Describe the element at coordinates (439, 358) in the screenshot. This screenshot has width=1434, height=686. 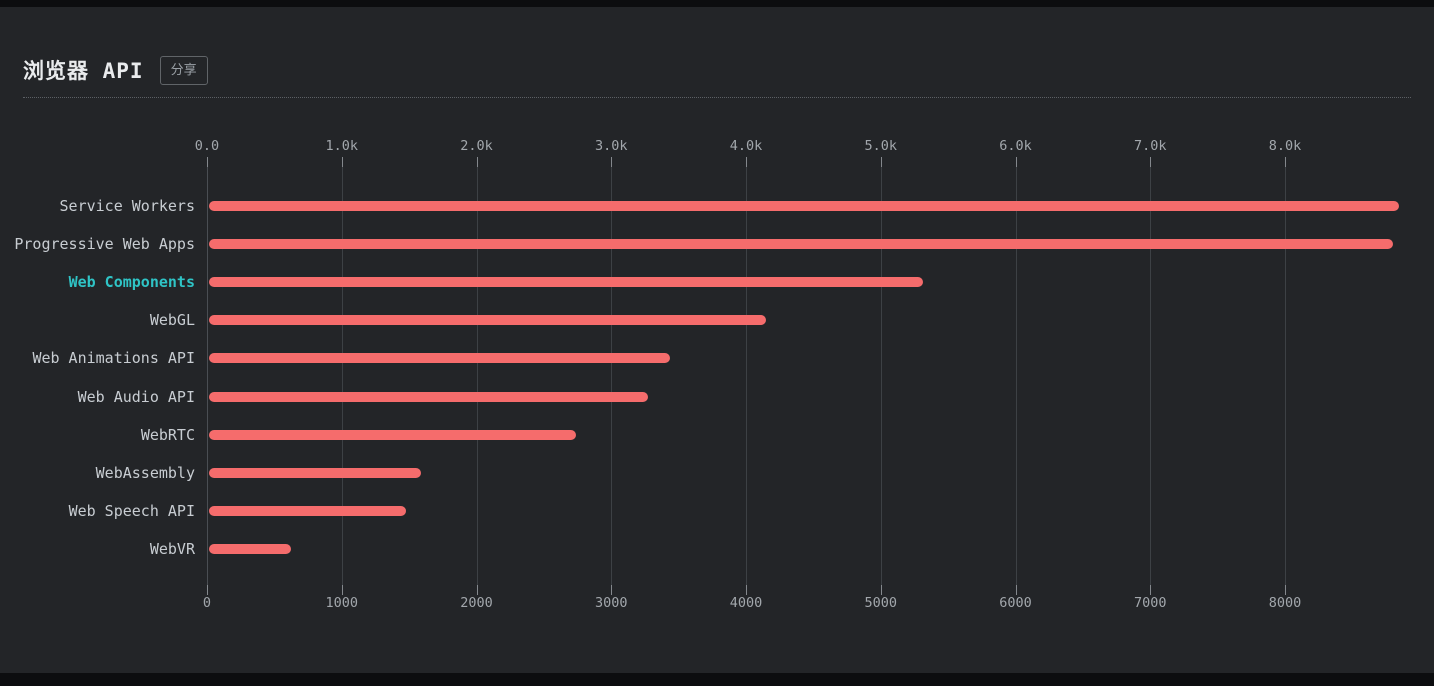
I see `bar-web-animations-api` at that location.